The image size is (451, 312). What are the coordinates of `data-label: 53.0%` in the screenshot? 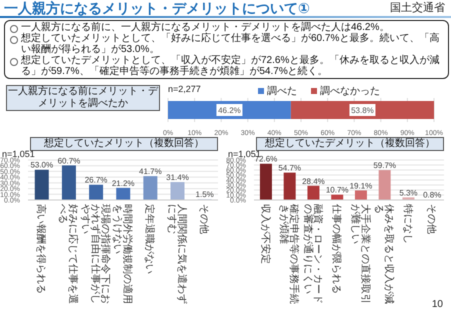 It's located at (42, 165).